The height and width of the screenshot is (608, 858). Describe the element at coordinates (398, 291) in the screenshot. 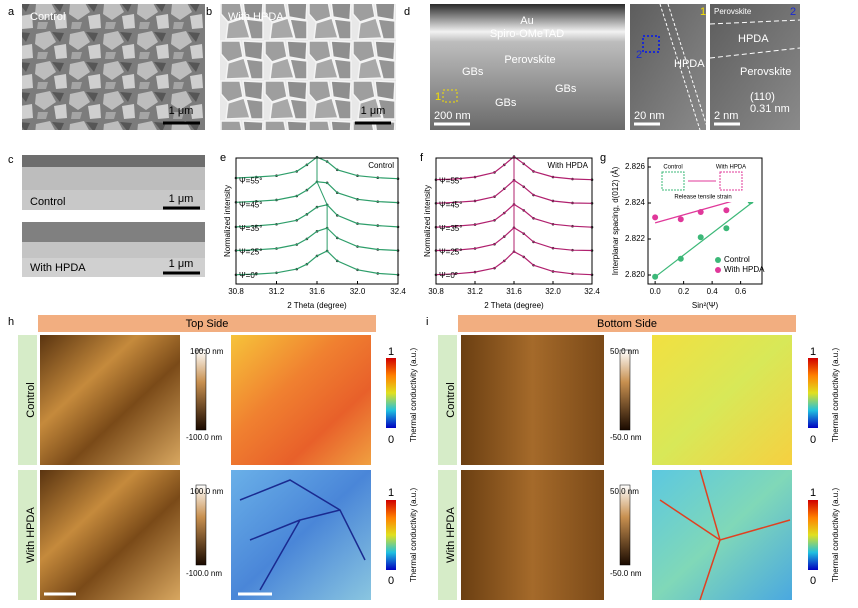

I see `x-tick-label: 32.4` at that location.